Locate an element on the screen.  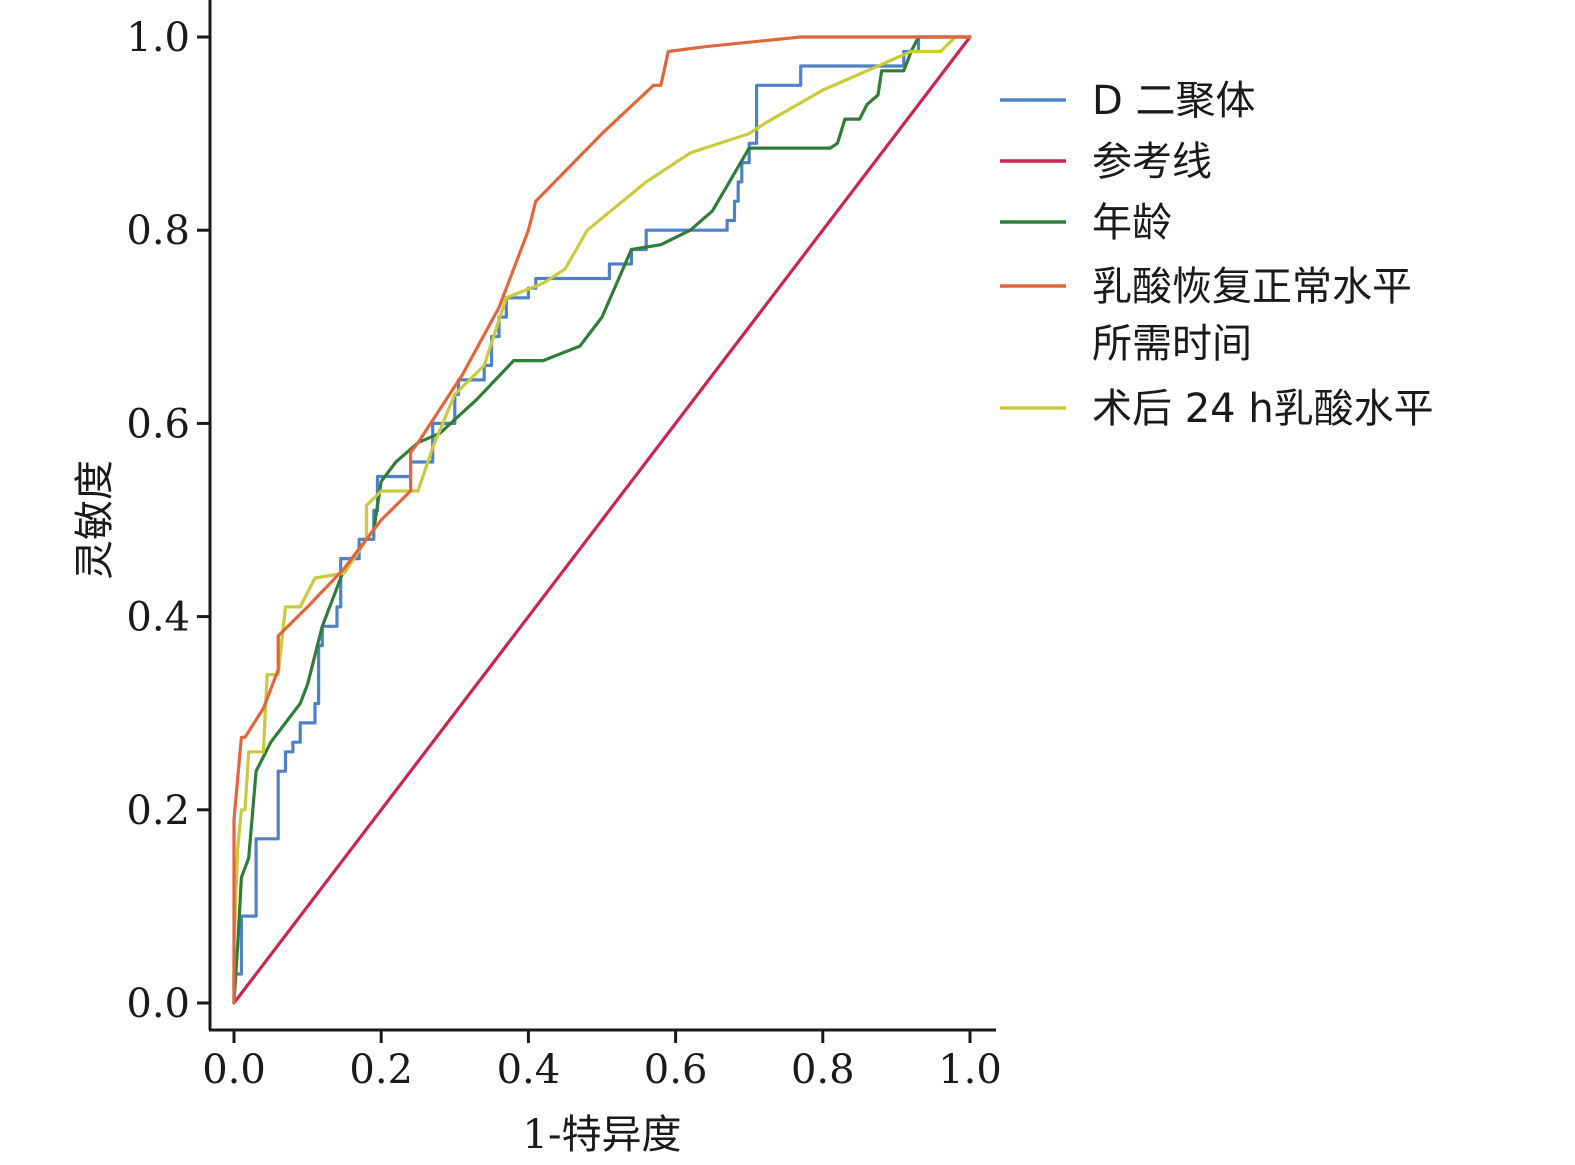
x-tick-label: 0.6 is located at coordinates (676, 1070).